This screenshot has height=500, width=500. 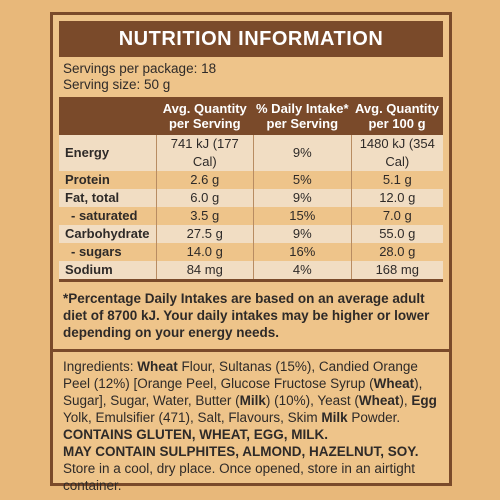 I want to click on daily-intake-value: 16%, so click(x=302, y=252).